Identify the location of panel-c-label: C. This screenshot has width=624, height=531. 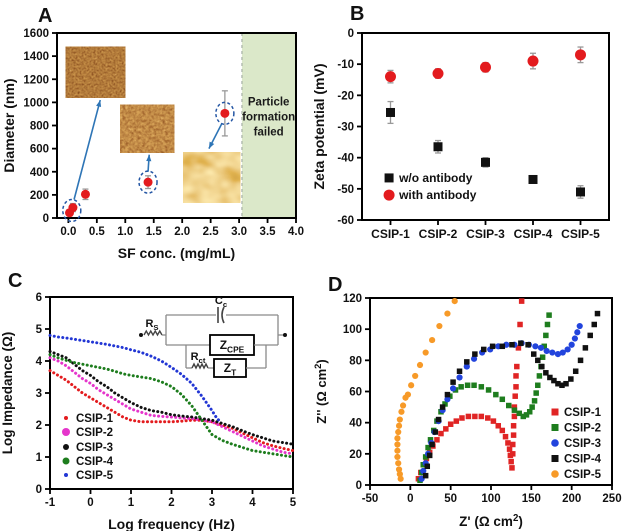
(15, 281).